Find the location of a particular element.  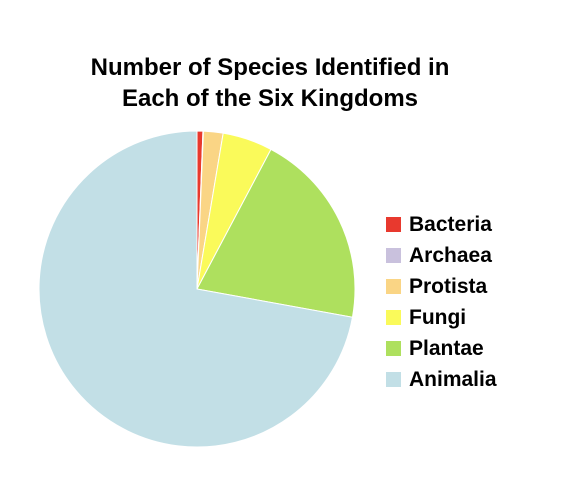

legend-item-plantae: Plantae is located at coordinates (441, 348).